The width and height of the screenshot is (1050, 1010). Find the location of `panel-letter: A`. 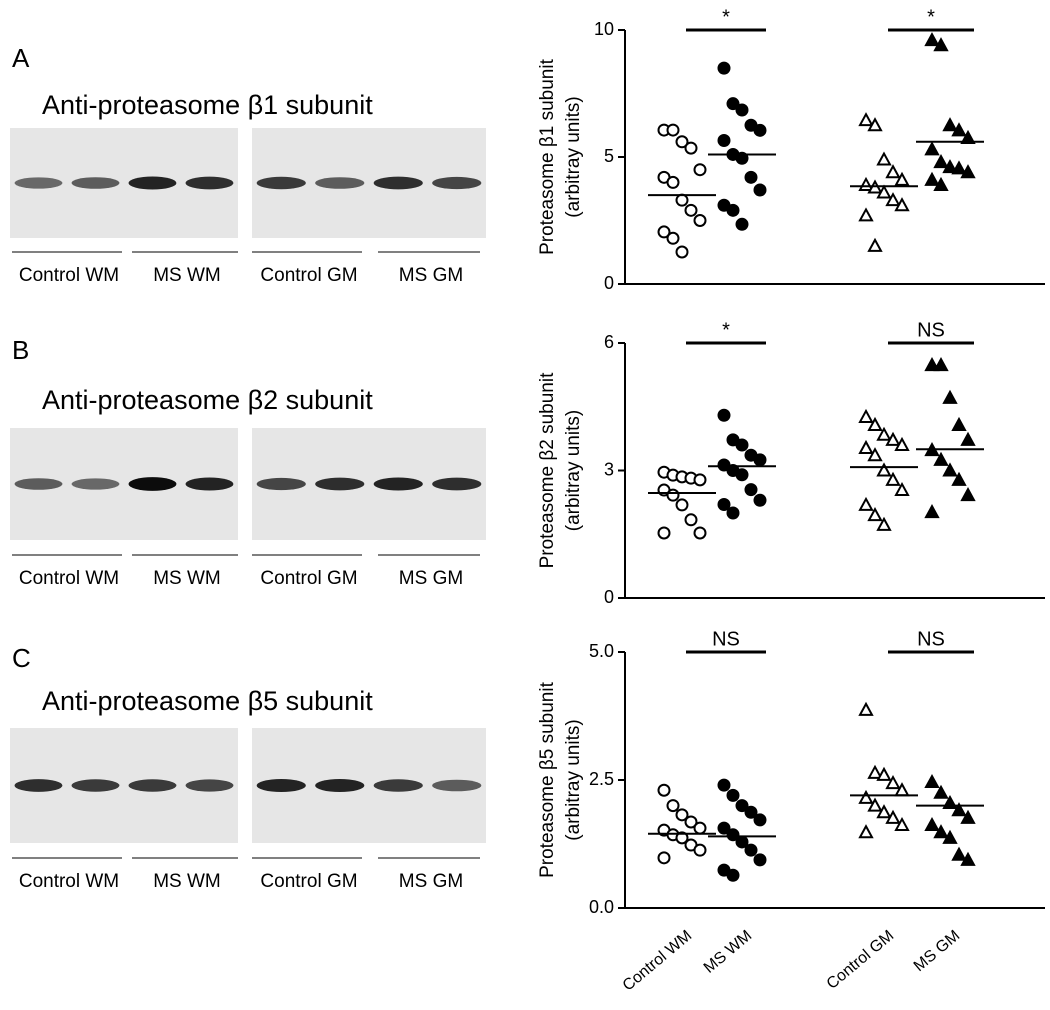

panel-letter: A is located at coordinates (21, 58).